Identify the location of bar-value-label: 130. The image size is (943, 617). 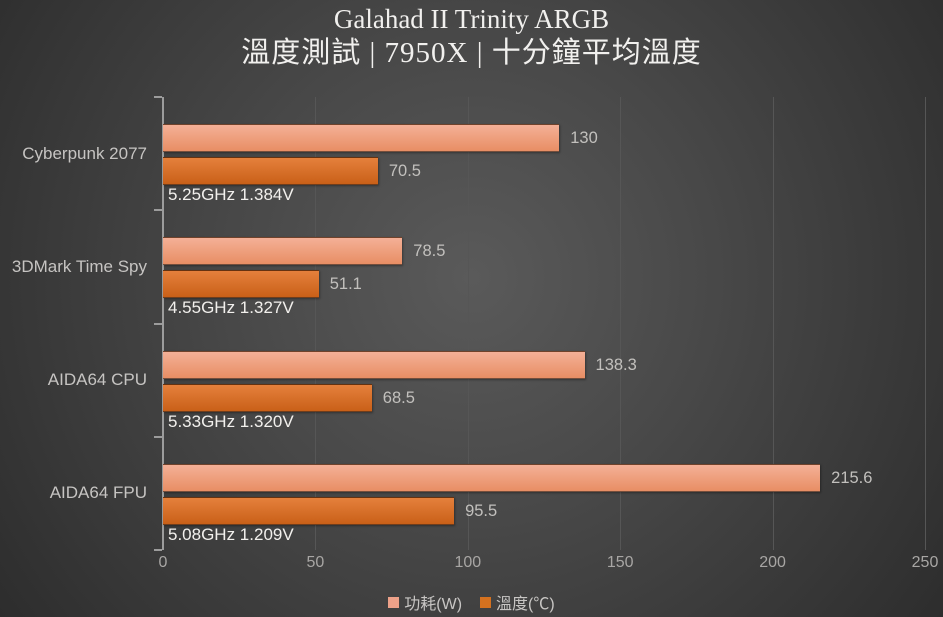
(584, 138).